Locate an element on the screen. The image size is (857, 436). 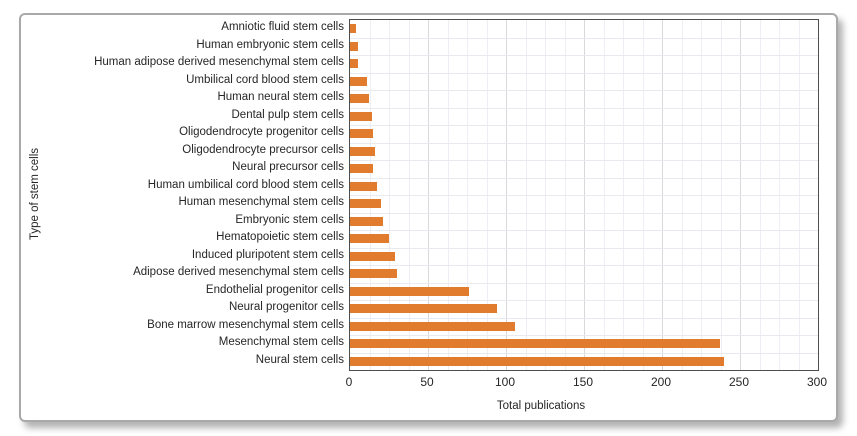
category-label: Hematopoietic stem cells is located at coordinates (280, 237).